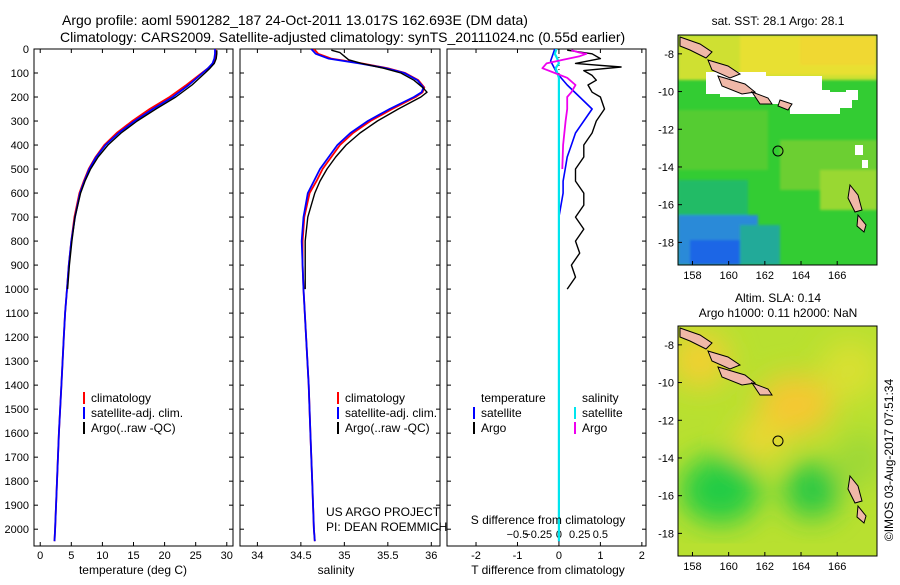  What do you see at coordinates (196, 556) in the screenshot?
I see `x-tick-label: 25` at bounding box center [196, 556].